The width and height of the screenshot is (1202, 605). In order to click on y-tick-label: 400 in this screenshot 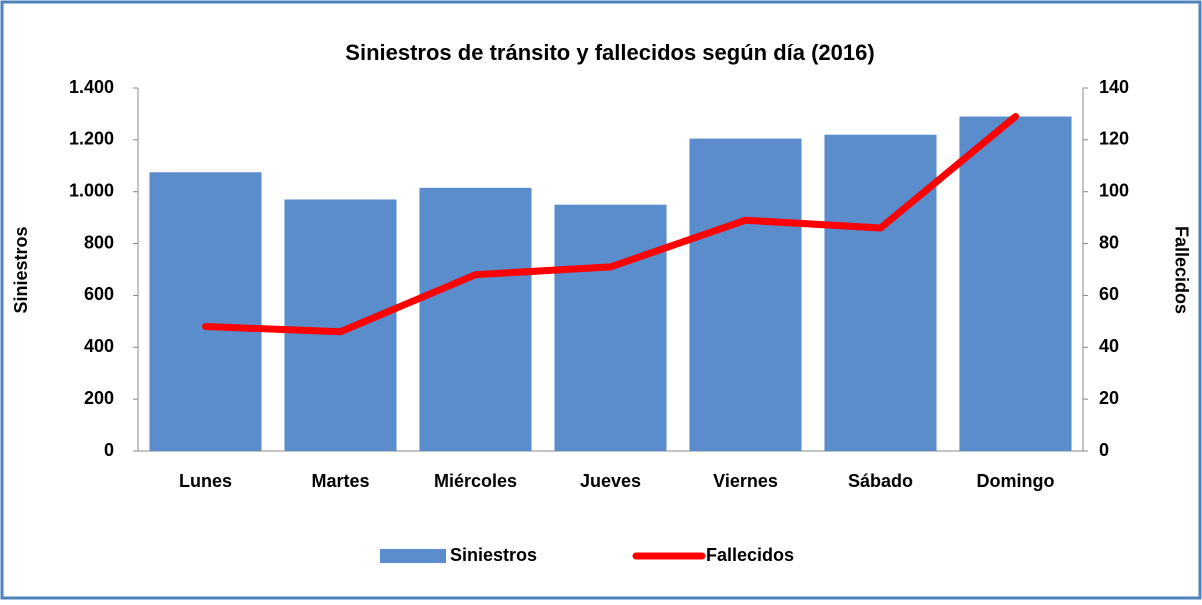, I will do `click(99, 346)`.